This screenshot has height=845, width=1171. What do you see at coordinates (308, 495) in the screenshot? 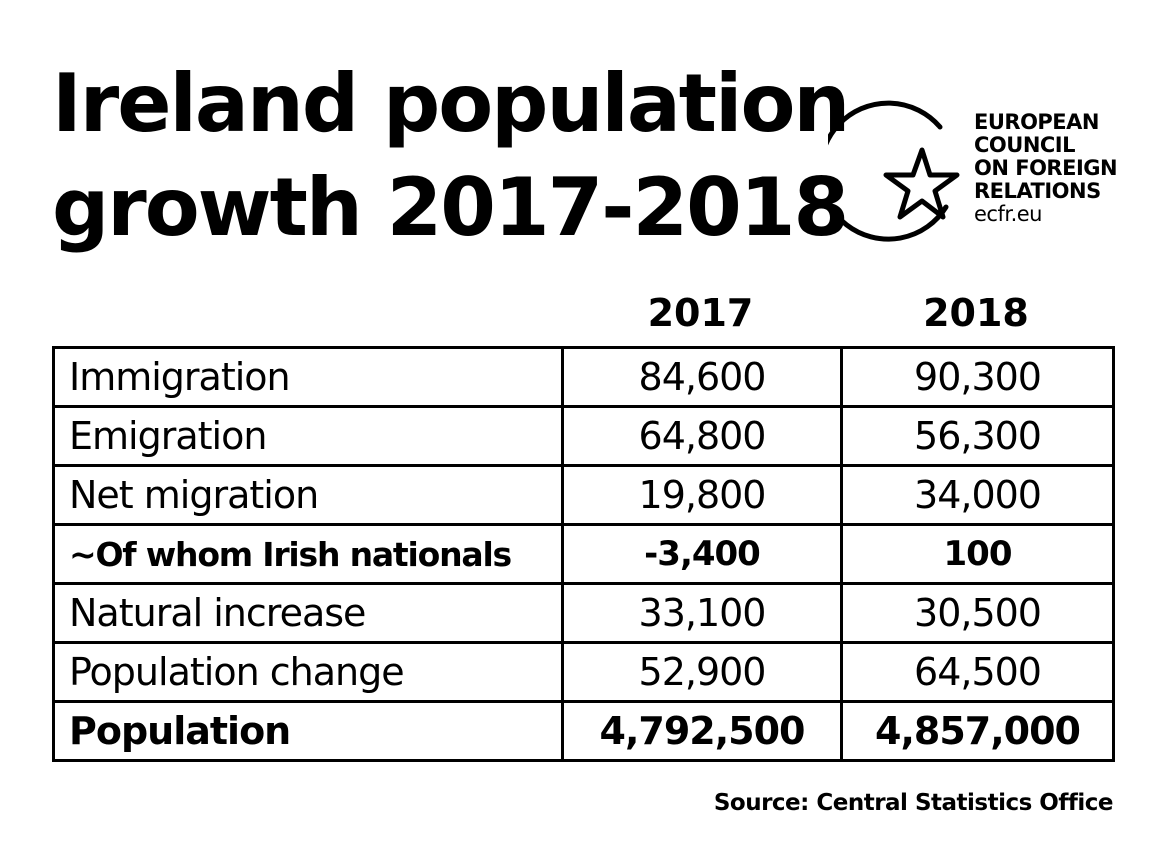
I see `row-label: Net migration` at bounding box center [308, 495].